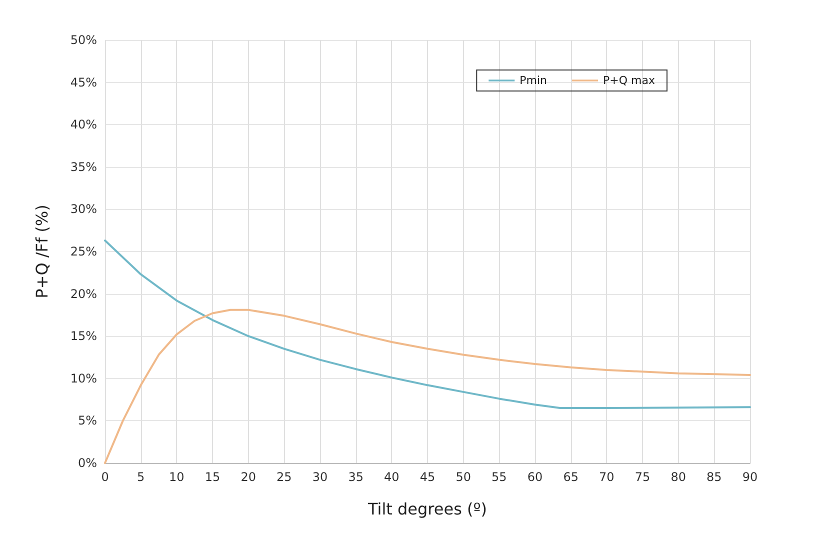 The width and height of the screenshot is (817, 538). What do you see at coordinates (83, 378) in the screenshot?
I see `y-tick-label: 10%` at bounding box center [83, 378].